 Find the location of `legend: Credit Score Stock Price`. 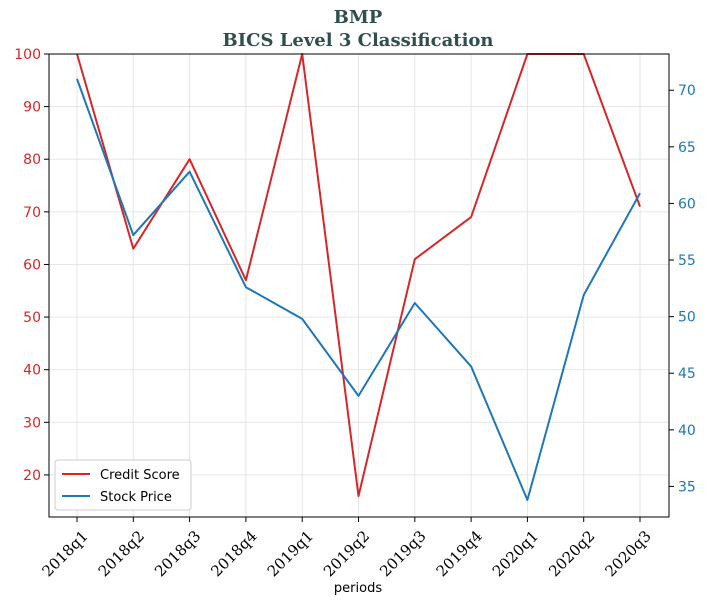

legend: Credit Score Stock Price is located at coordinates (123, 485).